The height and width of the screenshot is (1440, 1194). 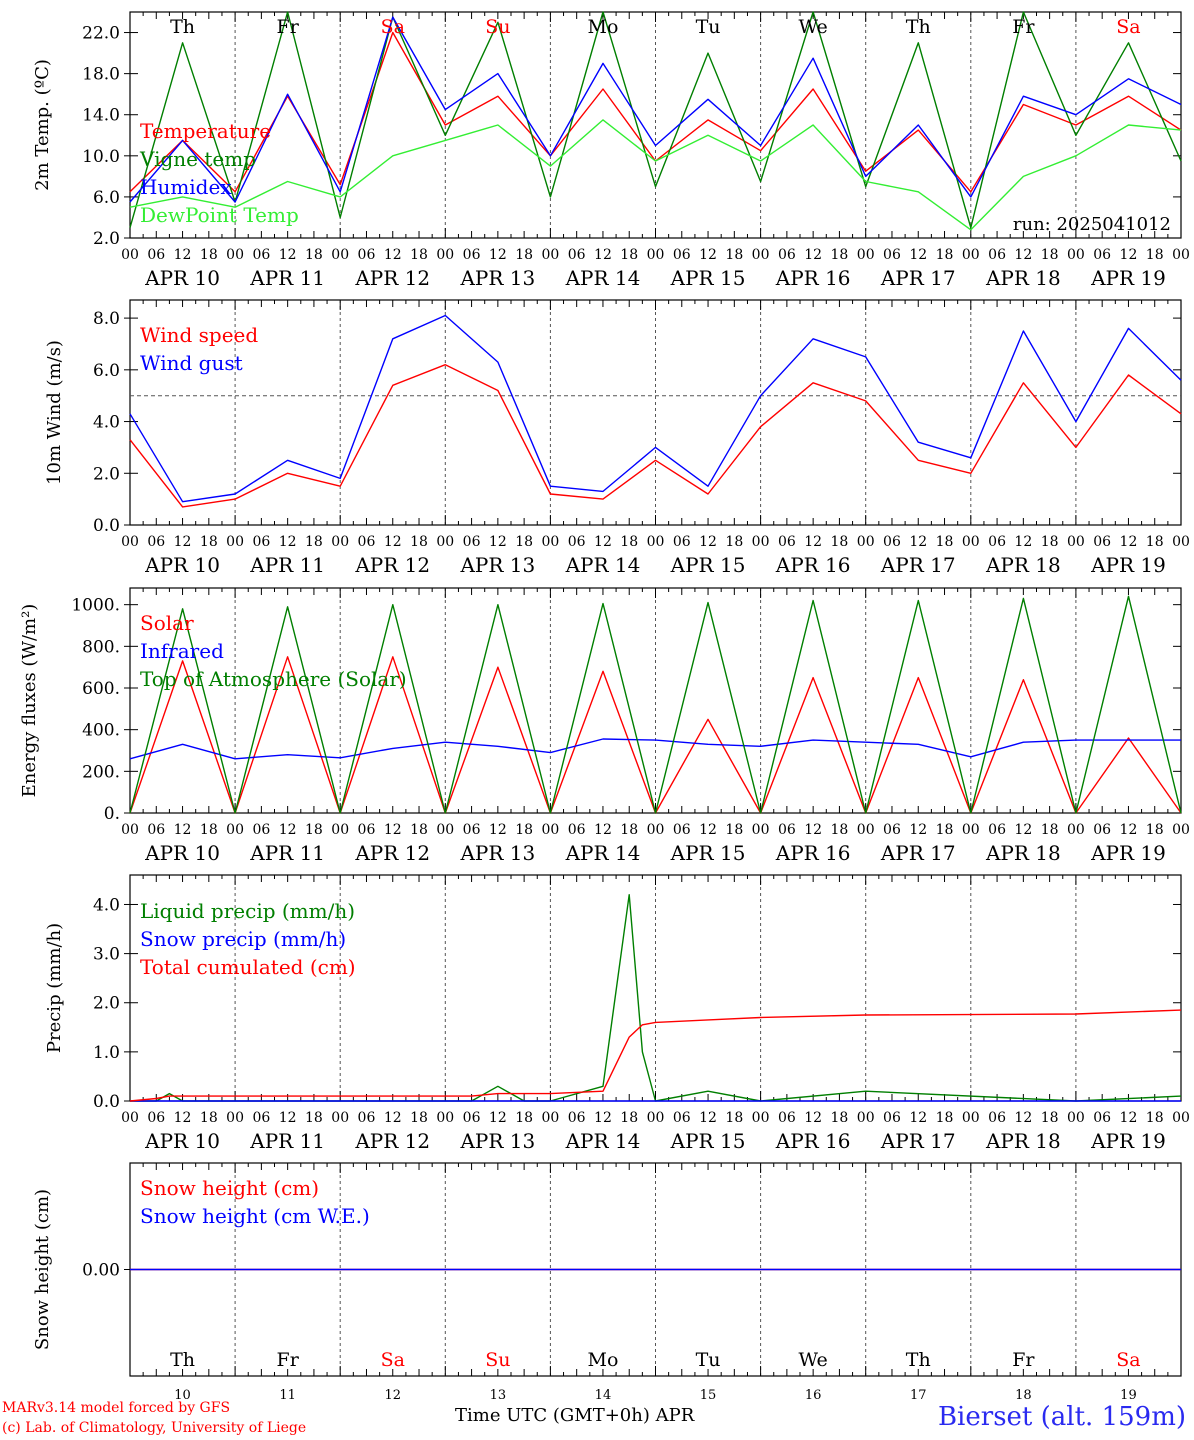 What do you see at coordinates (229, 1188) in the screenshot?
I see `legend-entry: Snow height (cm)` at bounding box center [229, 1188].